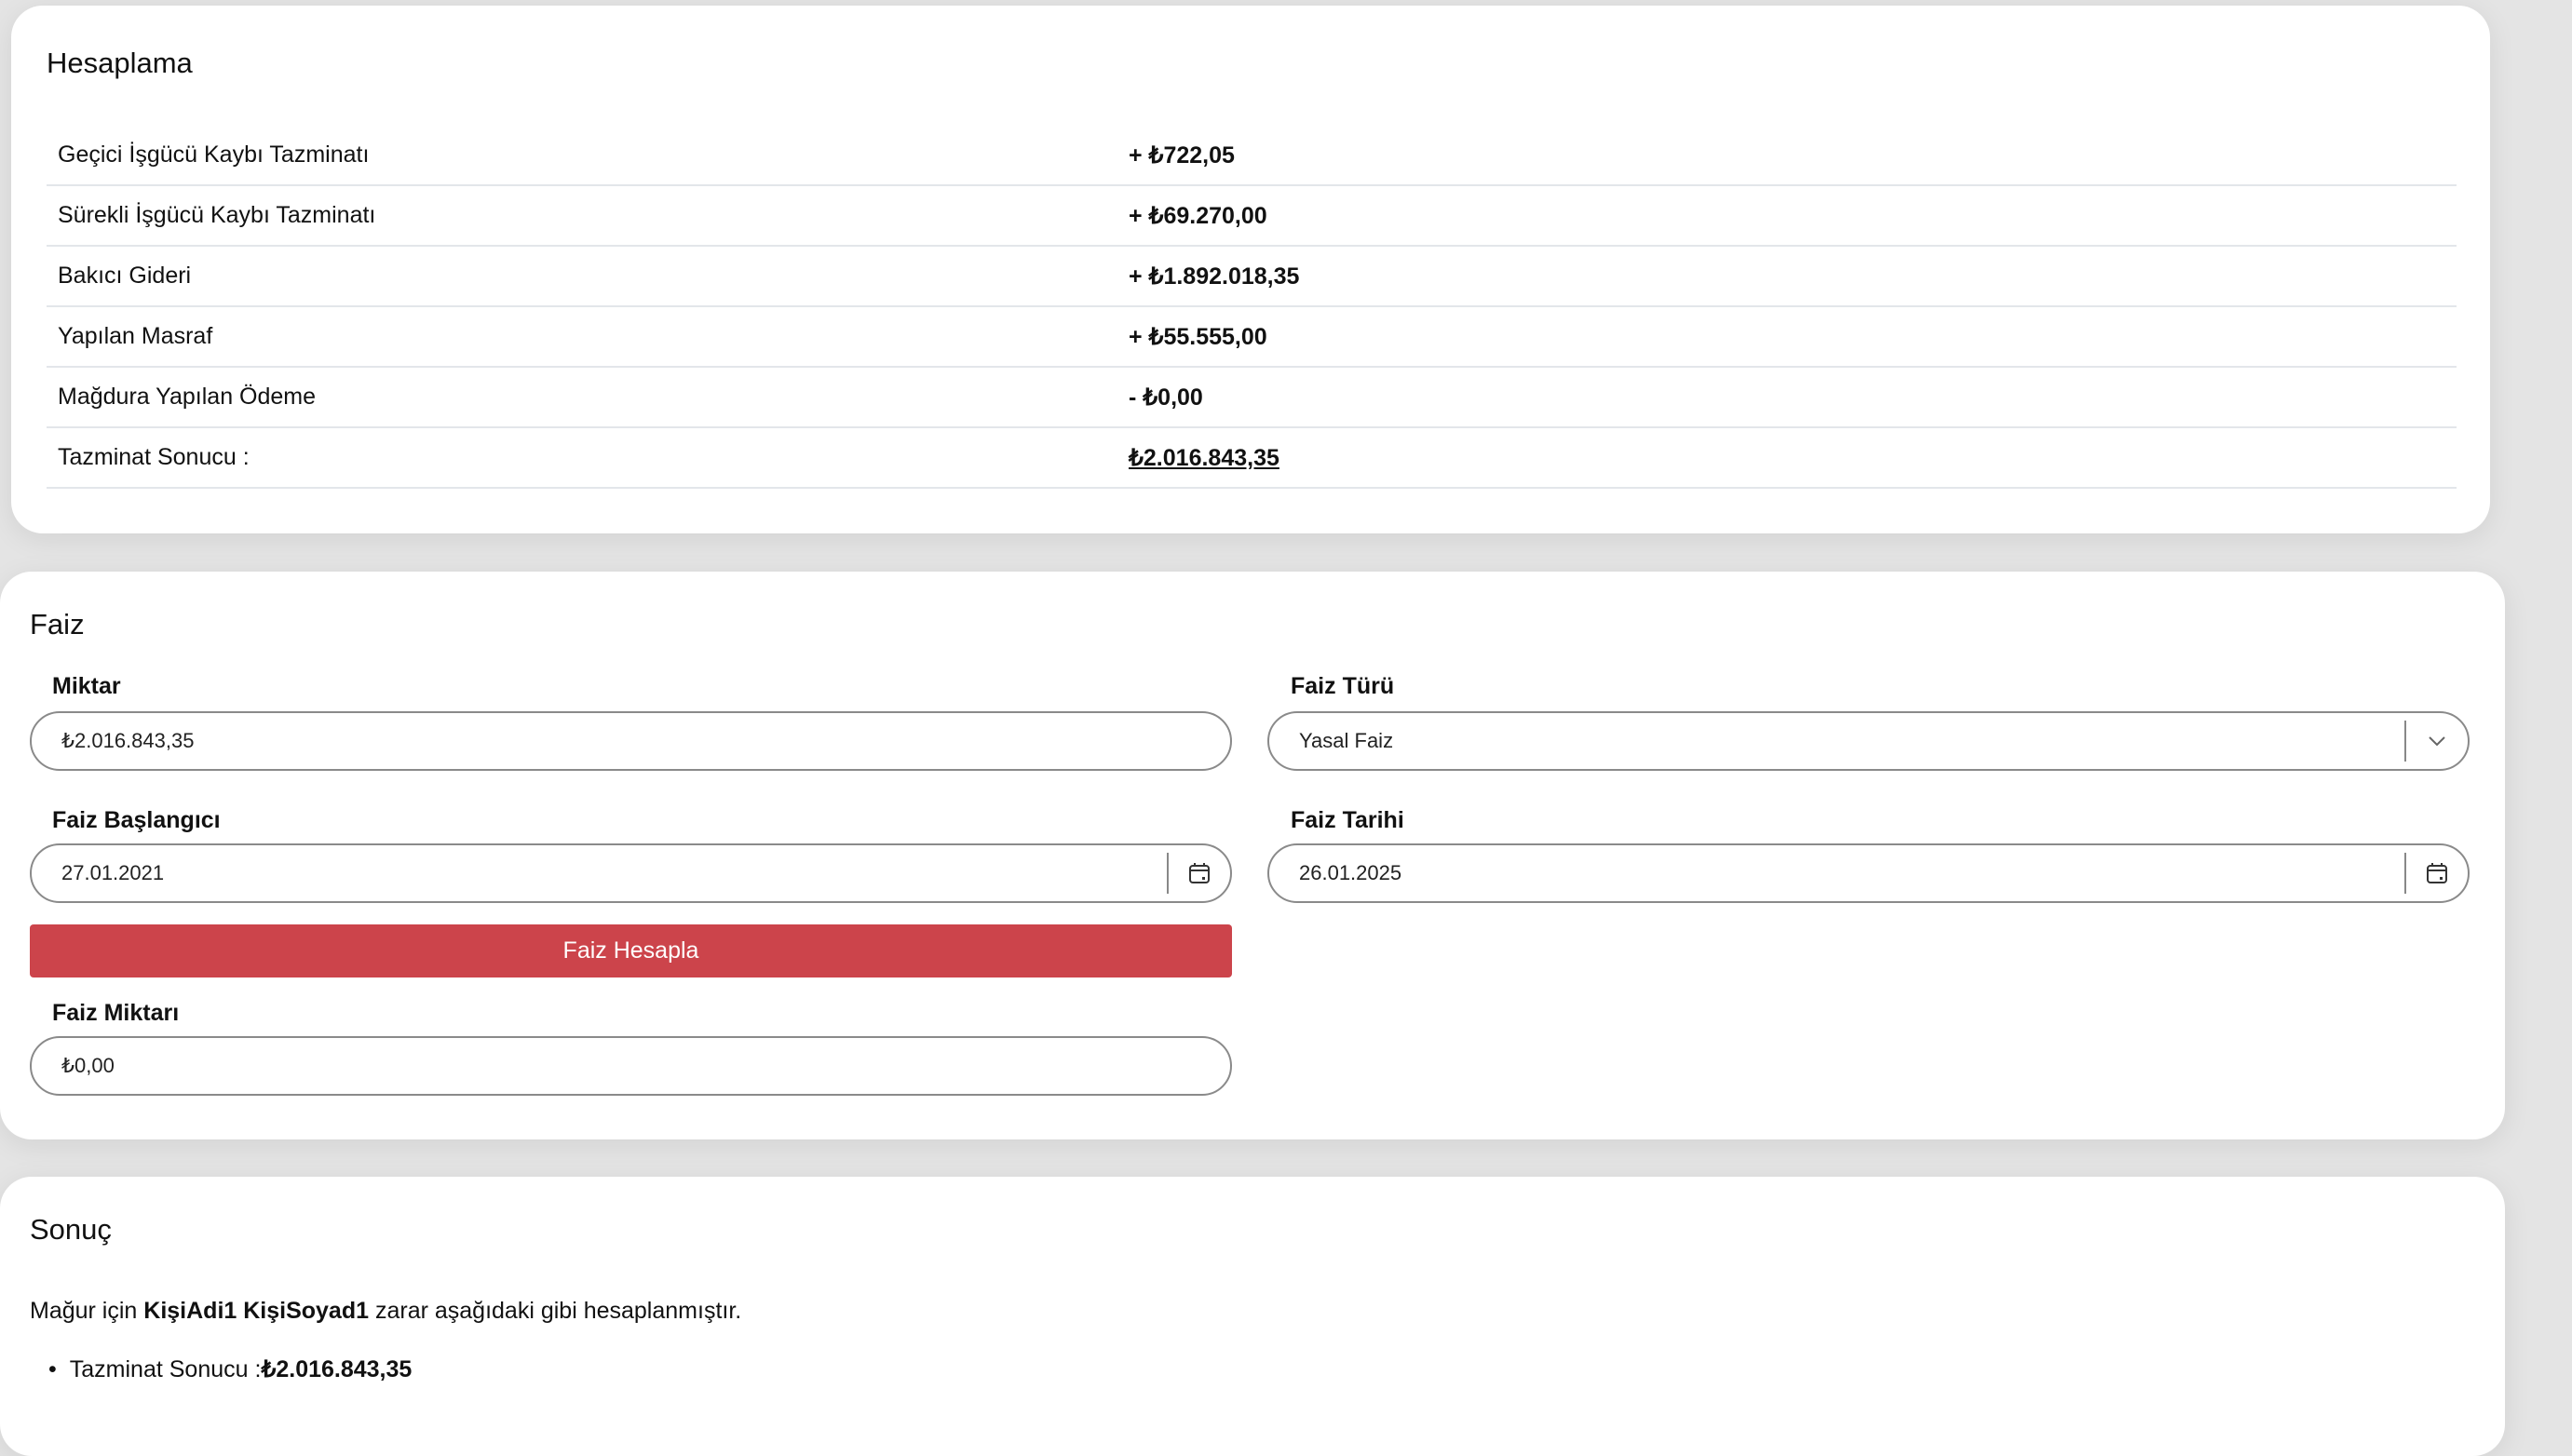  Describe the element at coordinates (71, 1229) in the screenshot. I see `sonuc-title: Sonuç` at that location.